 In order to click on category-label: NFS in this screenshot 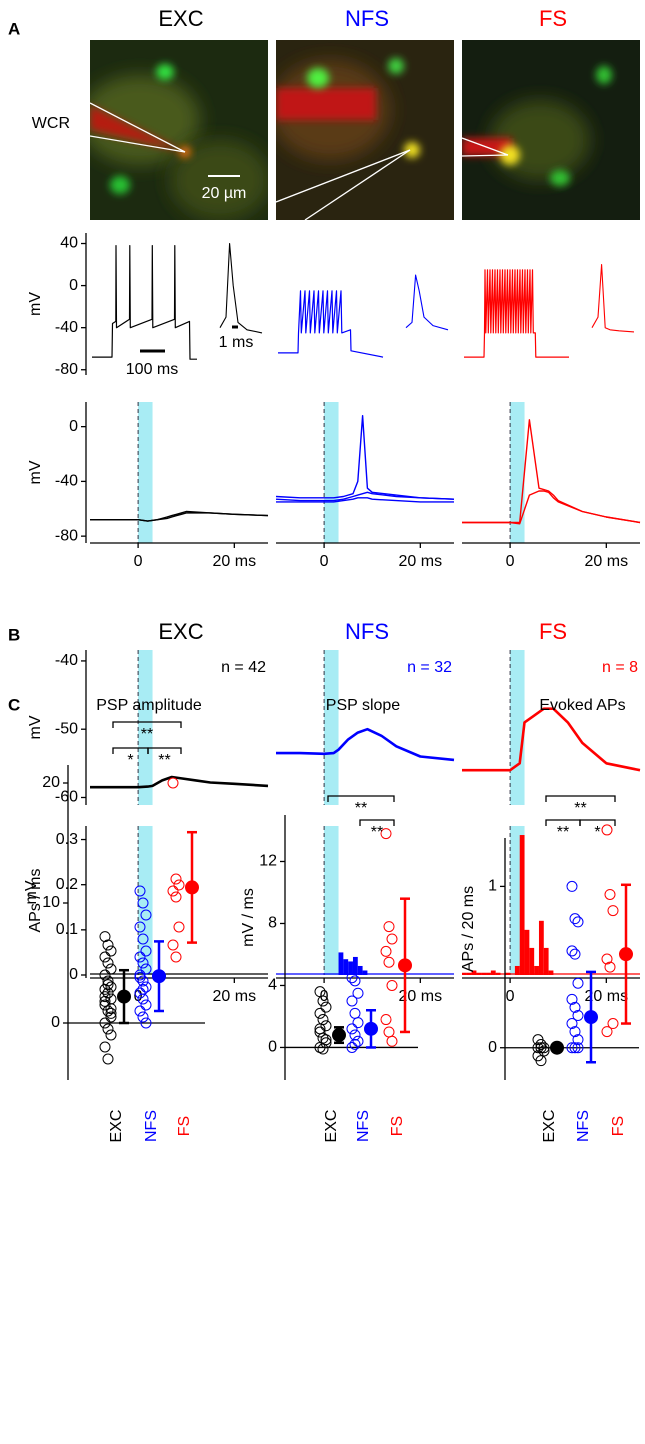, I will do `click(151, 1126)`.